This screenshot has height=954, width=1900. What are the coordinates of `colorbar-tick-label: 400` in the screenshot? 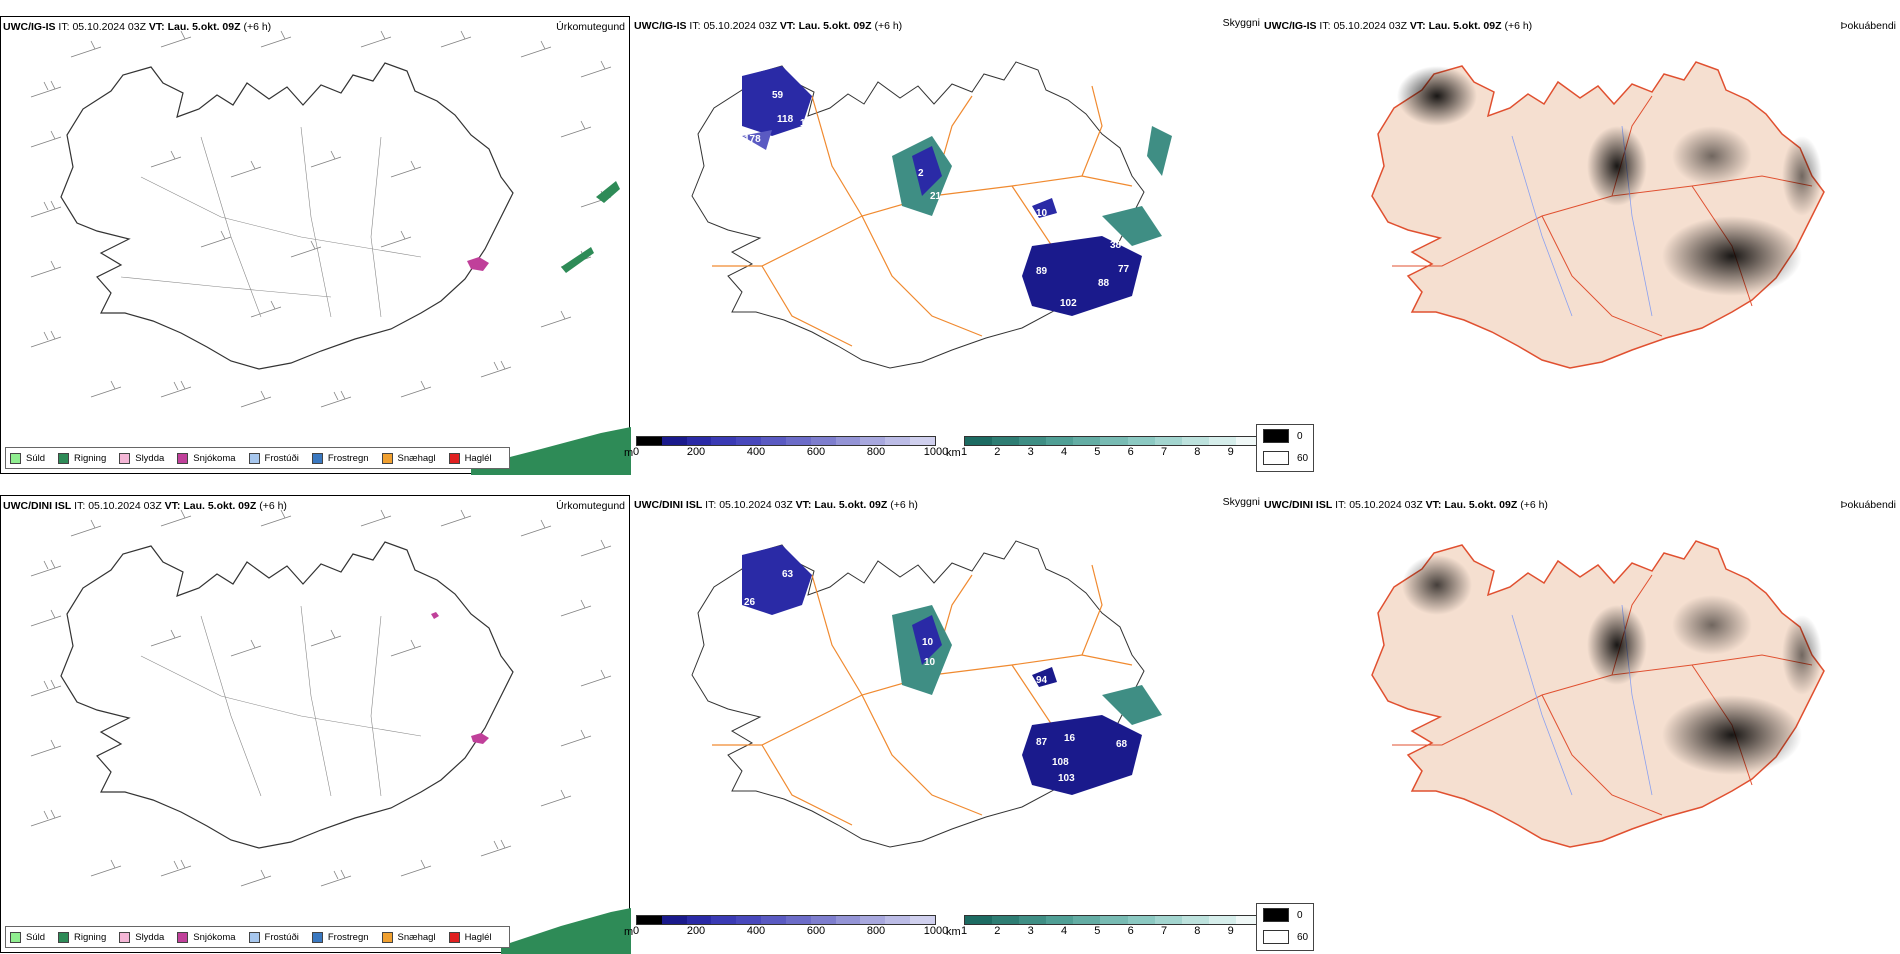 It's located at (756, 931).